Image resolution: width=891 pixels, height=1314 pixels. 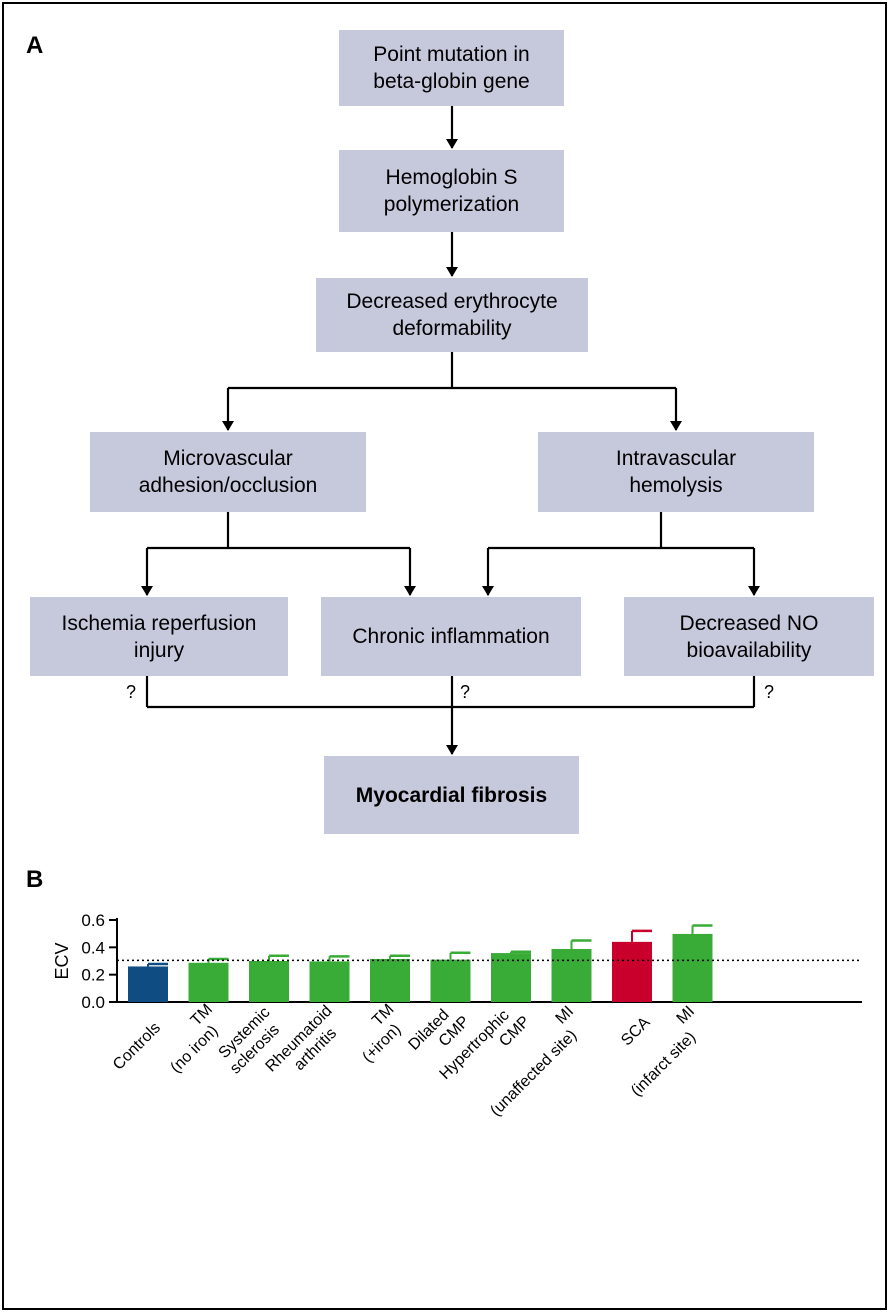 I want to click on question-mark-ischemia: ?, so click(x=131, y=692).